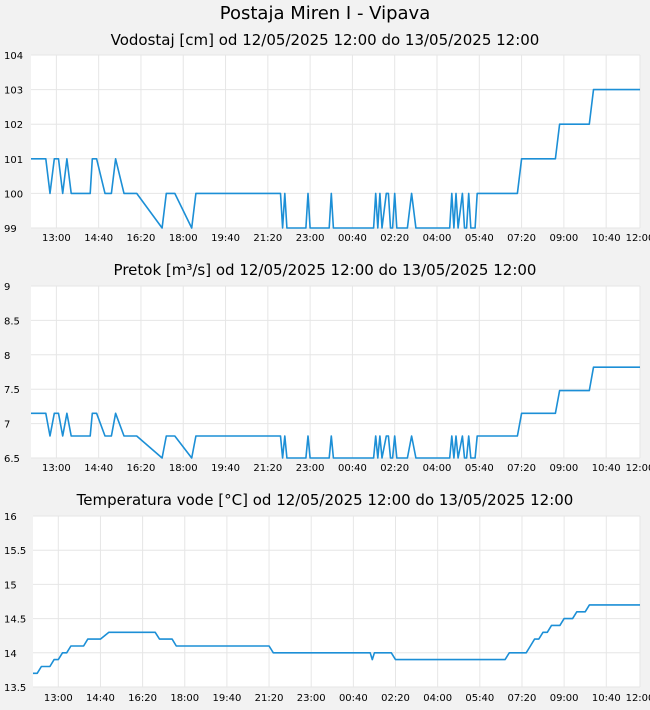  What do you see at coordinates (12, 390) in the screenshot?
I see `y-tick-label: 7.5` at bounding box center [12, 390].